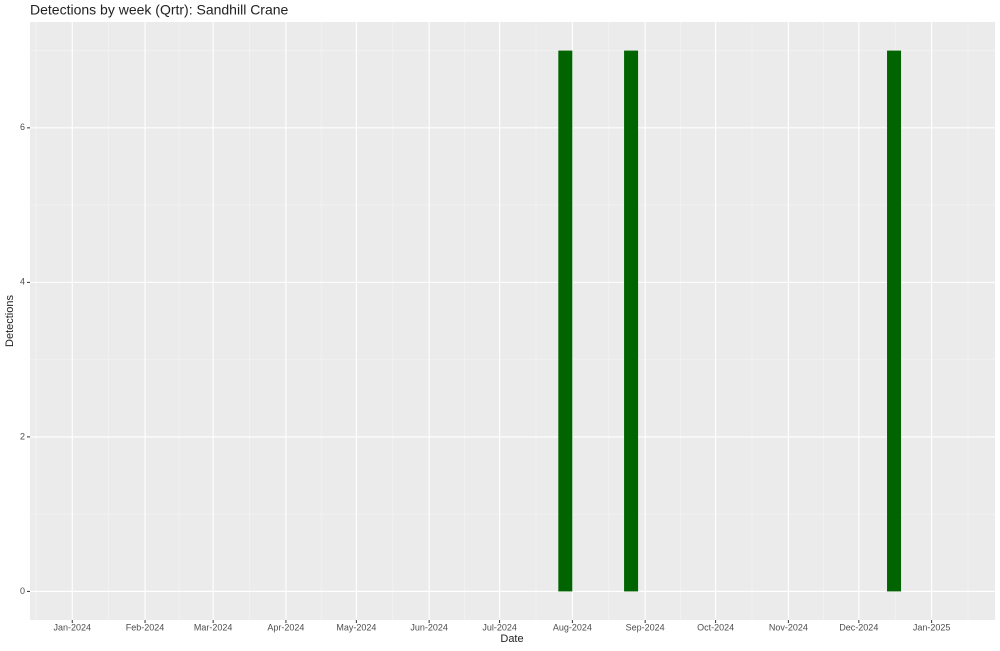 This screenshot has width=1000, height=651. Describe the element at coordinates (715, 627) in the screenshot. I see `x-tick-label: Oct-2024` at that location.